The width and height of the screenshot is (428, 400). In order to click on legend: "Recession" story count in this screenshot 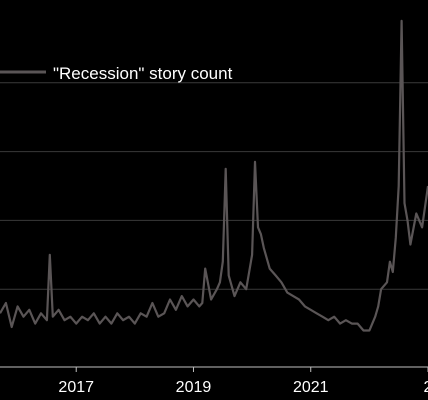, I will do `click(116, 73)`.